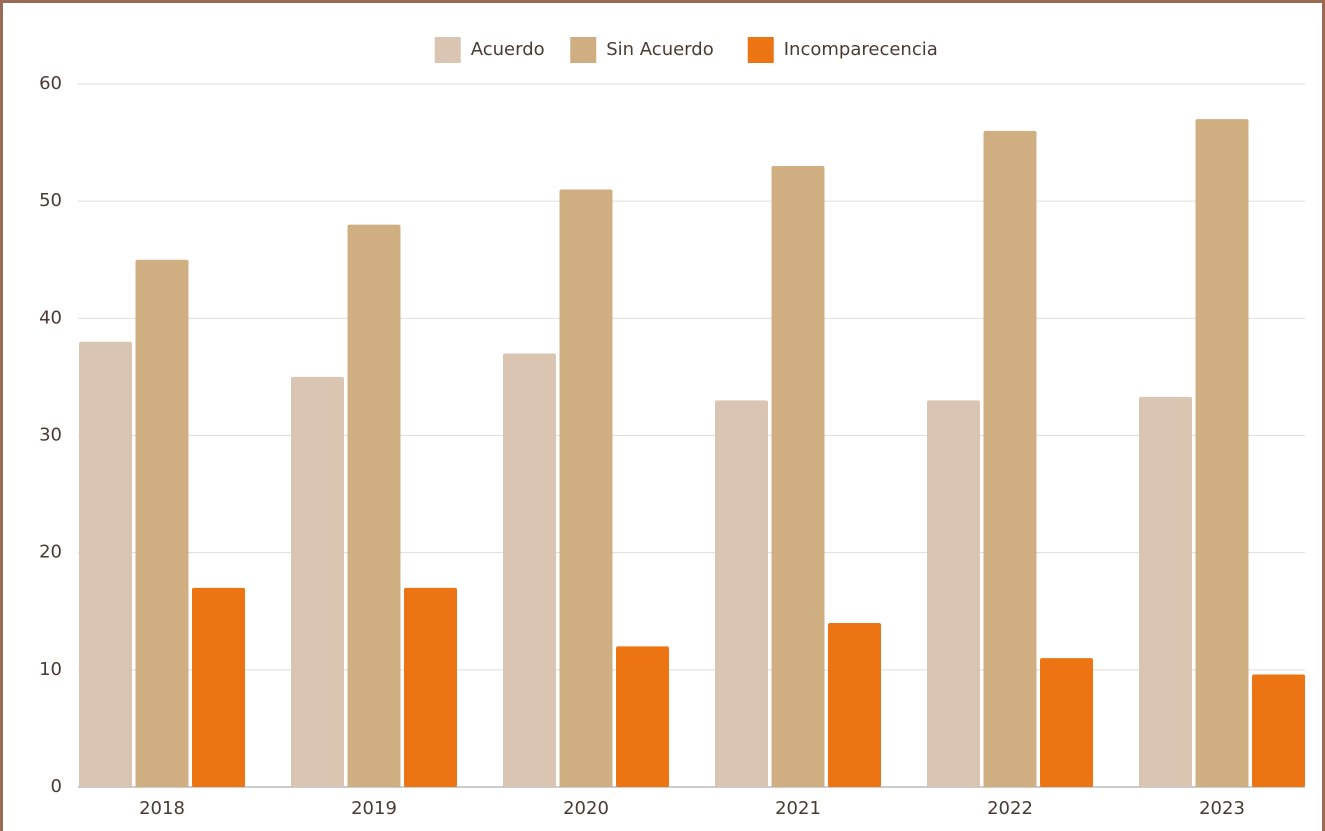 Image resolution: width=1325 pixels, height=831 pixels. What do you see at coordinates (1222, 808) in the screenshot?
I see `x-tick-label: 2023` at bounding box center [1222, 808].